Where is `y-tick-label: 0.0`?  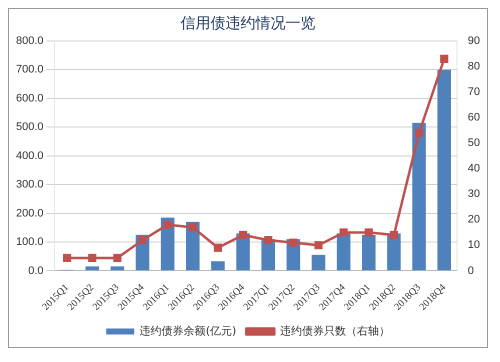 y-tick-label: 0.0 is located at coordinates (36, 270).